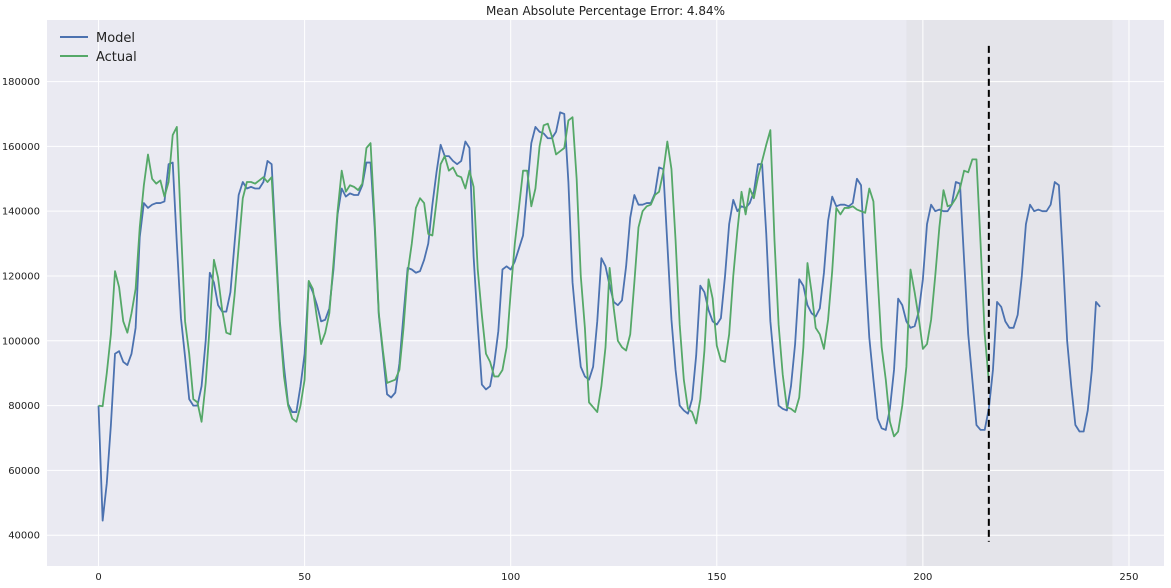 This screenshot has width=1171, height=588. What do you see at coordinates (510, 577) in the screenshot?
I see `x-tick-label: 100` at bounding box center [510, 577].